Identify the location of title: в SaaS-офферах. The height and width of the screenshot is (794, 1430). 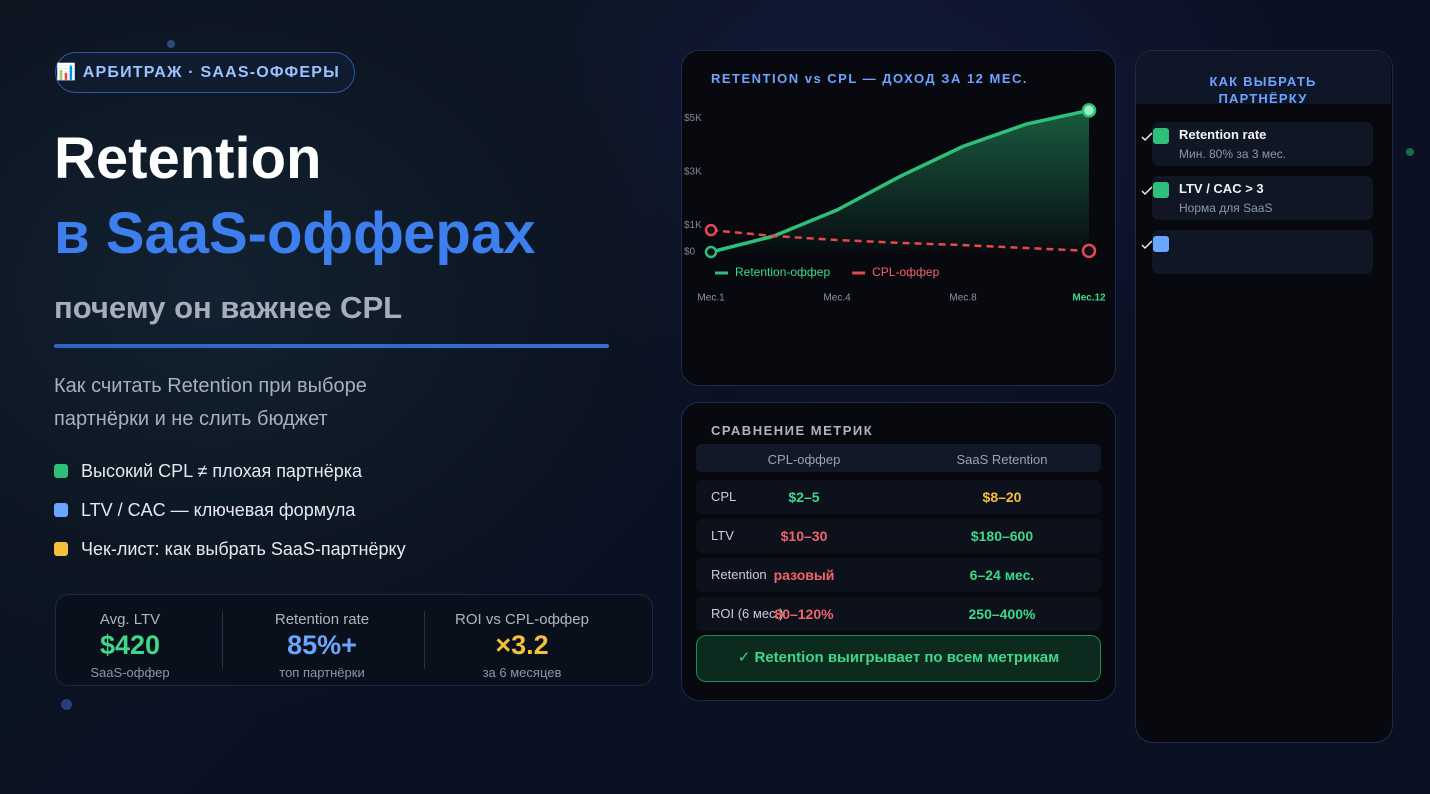
(295, 233).